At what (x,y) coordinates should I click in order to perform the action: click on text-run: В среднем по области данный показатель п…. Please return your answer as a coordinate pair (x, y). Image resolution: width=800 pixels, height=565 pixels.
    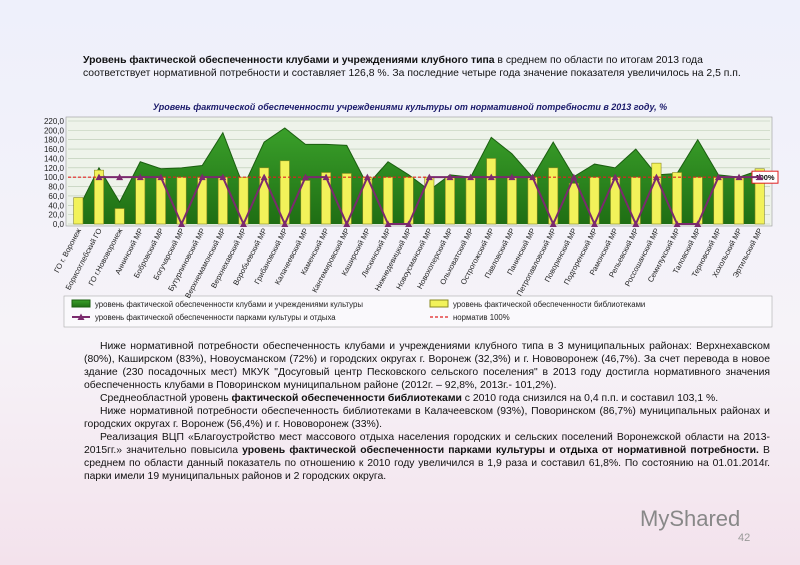
    Looking at the image, I should click on (427, 463).